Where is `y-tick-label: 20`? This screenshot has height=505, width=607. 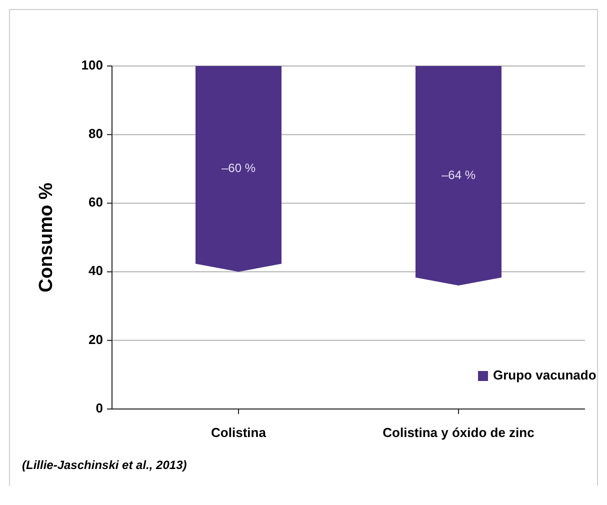 y-tick-label: 20 is located at coordinates (95, 339).